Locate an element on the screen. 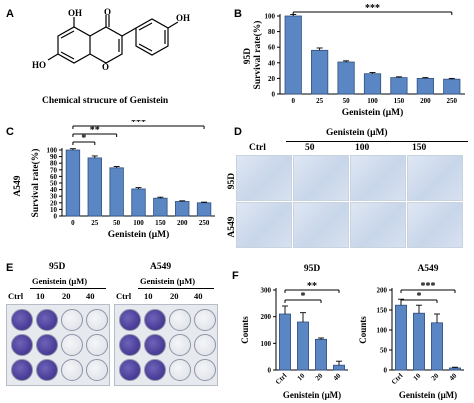 The image size is (474, 403). chart-title: A549 is located at coordinates (18, 185).